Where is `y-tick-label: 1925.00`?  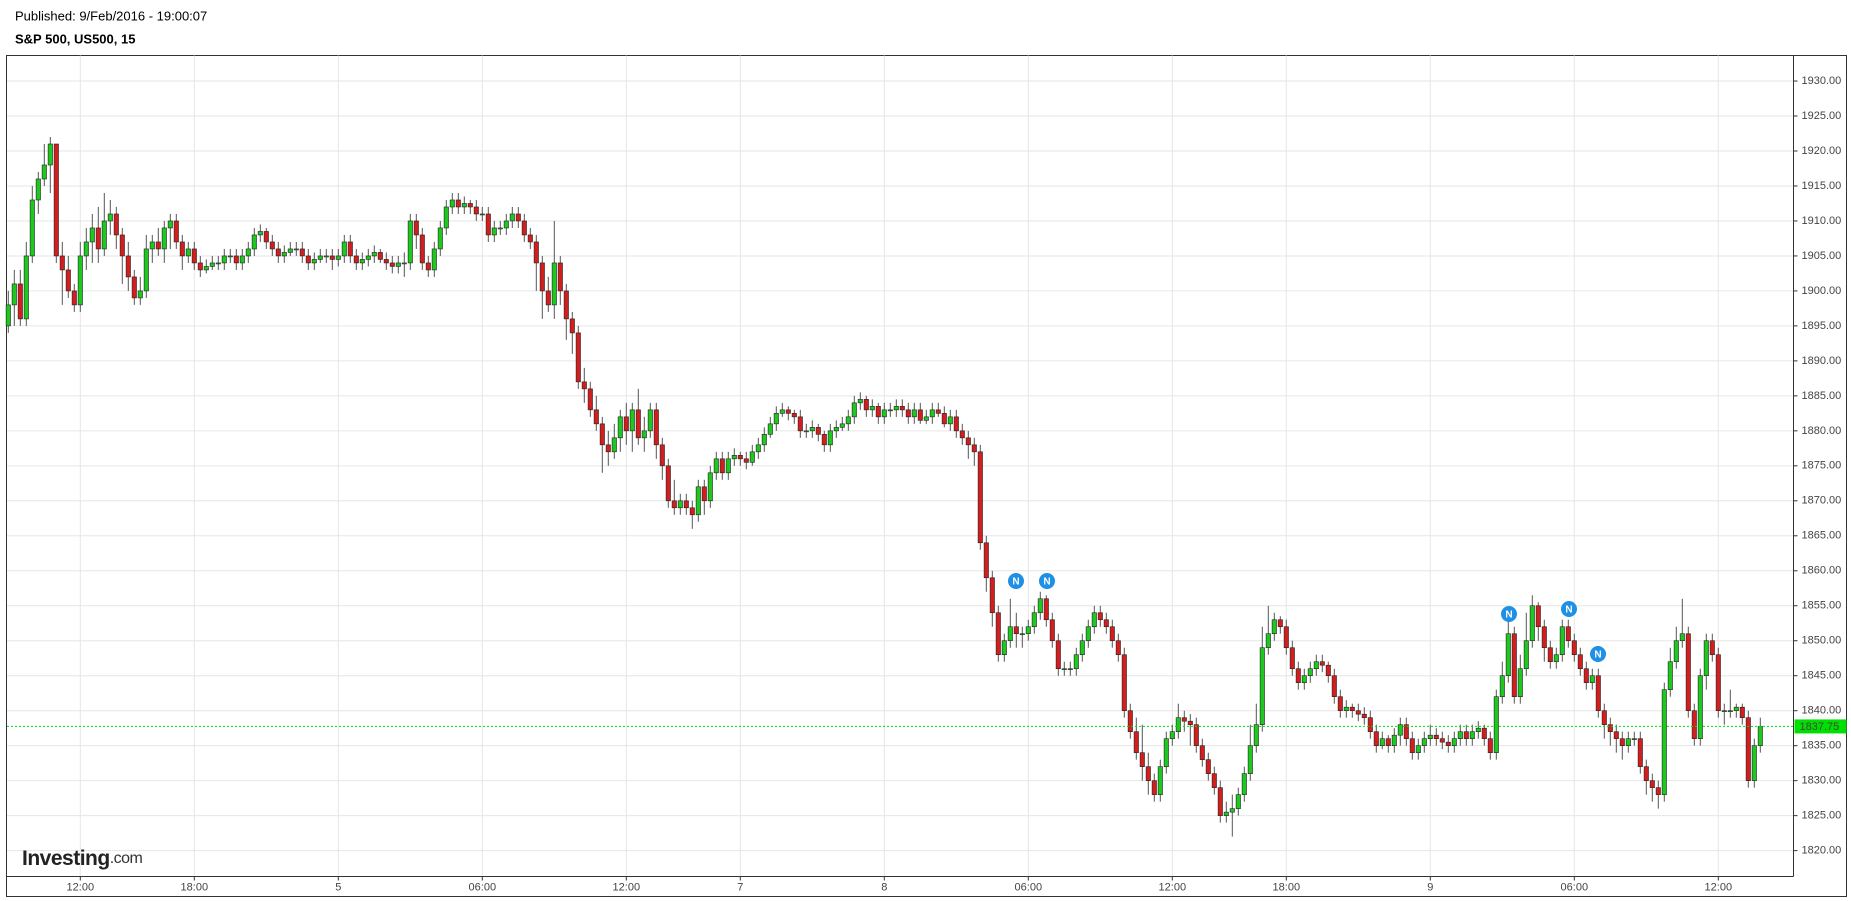
y-tick-label: 1925.00 is located at coordinates (1822, 116).